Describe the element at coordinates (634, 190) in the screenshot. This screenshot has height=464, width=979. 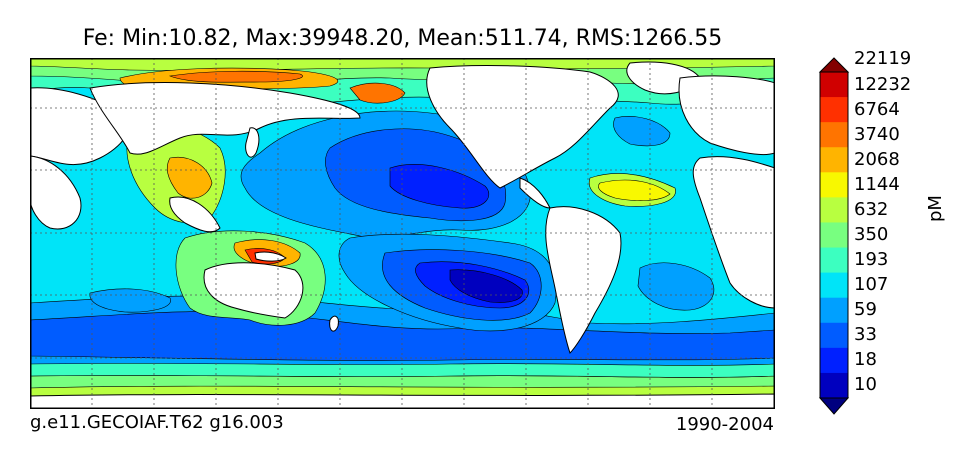
I see `contour-2068-saharan-plume` at that location.